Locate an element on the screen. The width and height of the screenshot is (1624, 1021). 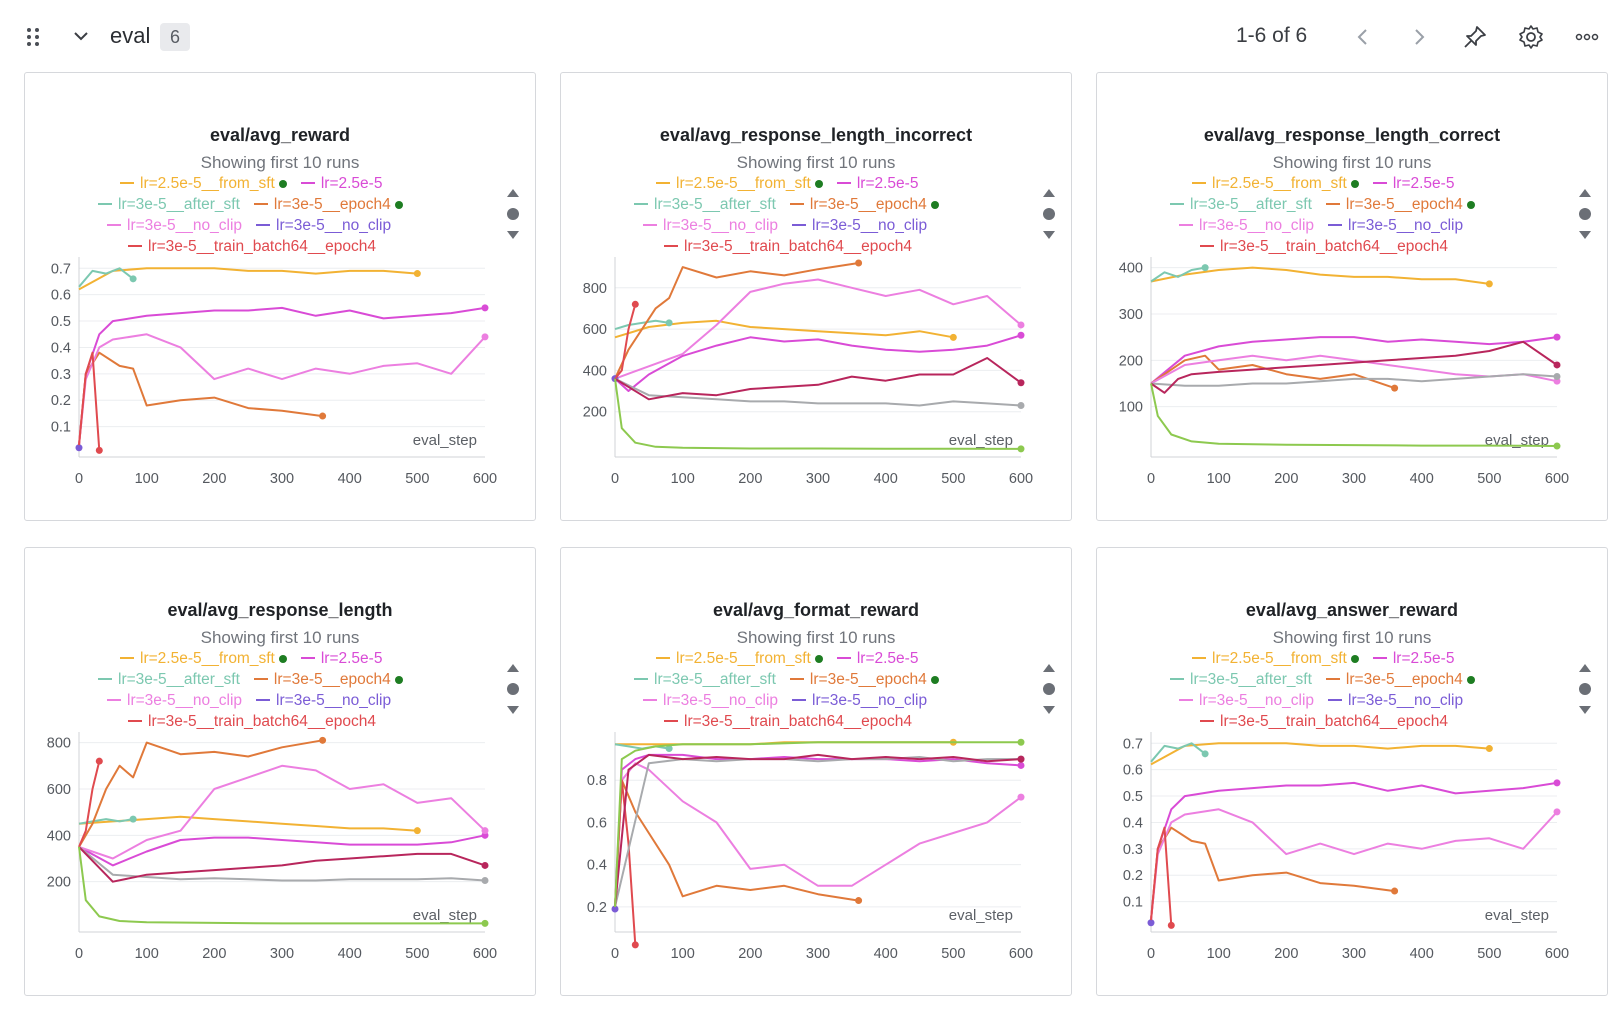
chevron-down-icon is located at coordinates (81, 36).